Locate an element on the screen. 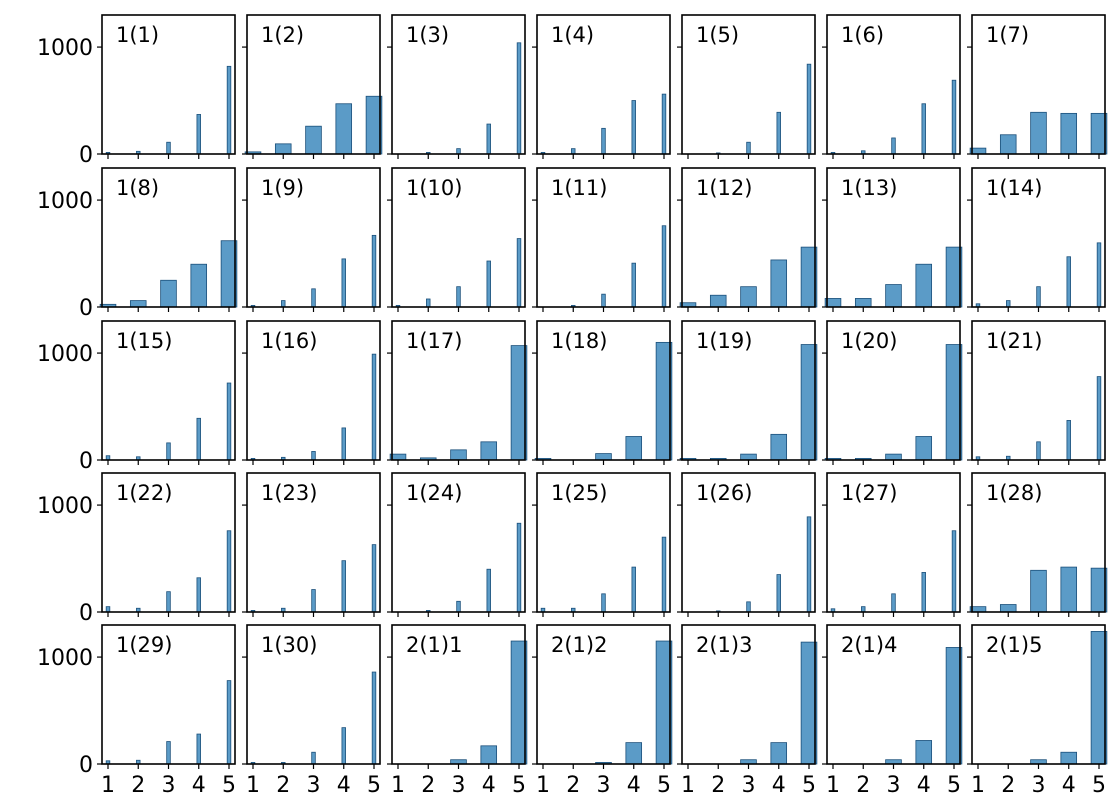 Image resolution: width=1109 pixels, height=803 pixels. panel-label: 1(18) is located at coordinates (579, 341).